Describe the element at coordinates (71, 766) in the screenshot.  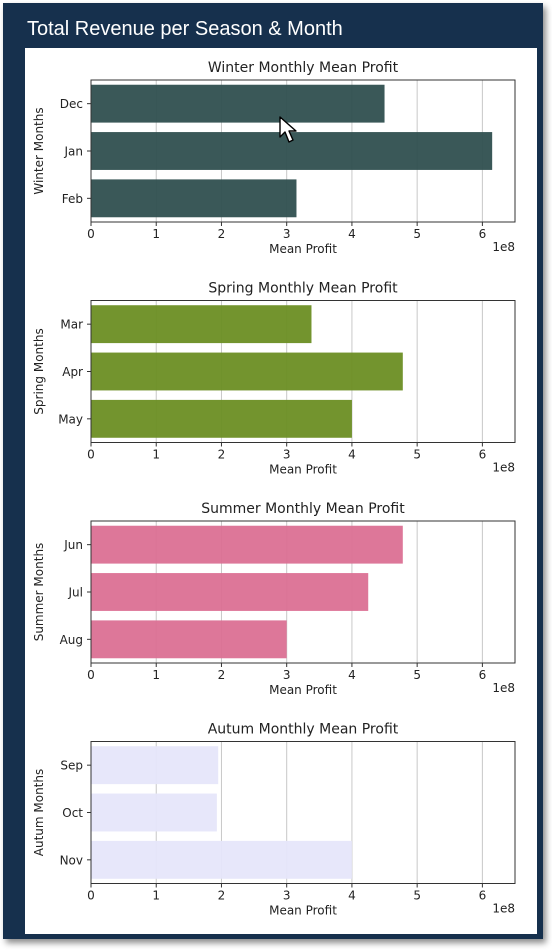
I see `y-tick-label: Sep` at that location.